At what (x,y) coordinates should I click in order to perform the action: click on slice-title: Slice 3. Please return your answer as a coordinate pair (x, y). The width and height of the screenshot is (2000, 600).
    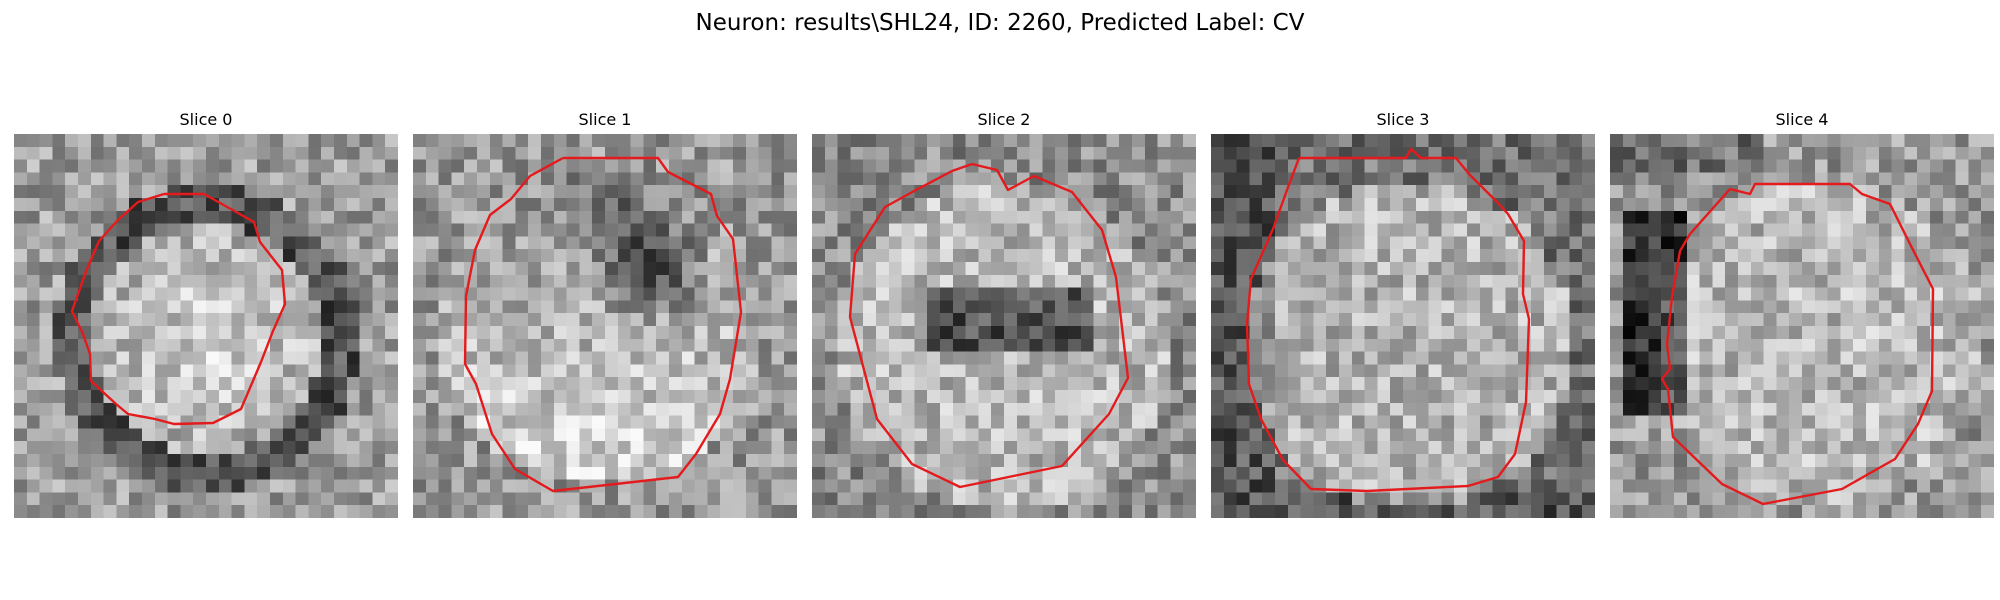
    Looking at the image, I should click on (1403, 119).